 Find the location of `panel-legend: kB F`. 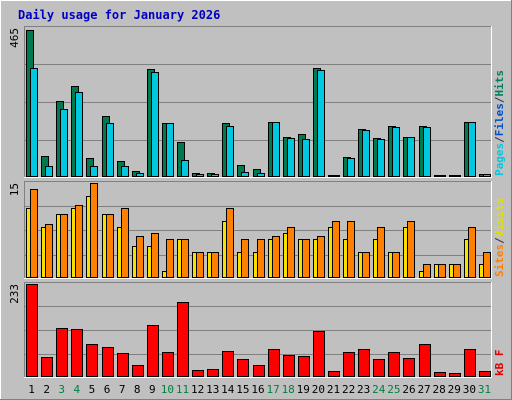

panel-legend: kB F is located at coordinates (499, 363).